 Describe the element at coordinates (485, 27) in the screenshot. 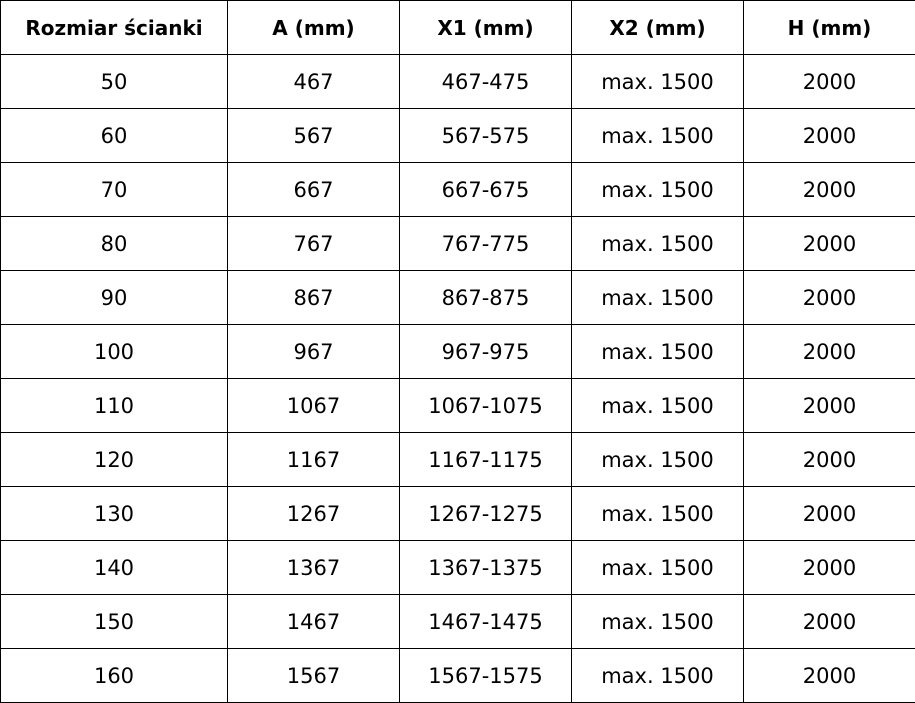

I see `header-x1: X1 (mm)` at that location.